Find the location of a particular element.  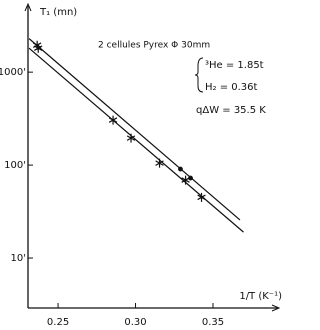

y-label: T₁ (mn) is located at coordinates (58, 12).